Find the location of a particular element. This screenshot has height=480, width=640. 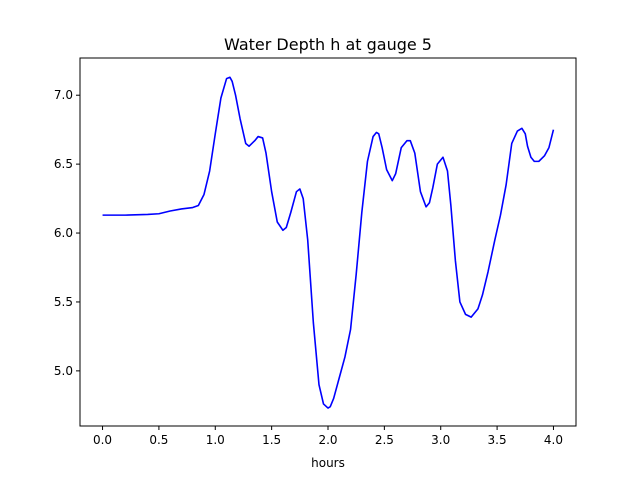

y-tick-label: 5.0 is located at coordinates (63, 371).